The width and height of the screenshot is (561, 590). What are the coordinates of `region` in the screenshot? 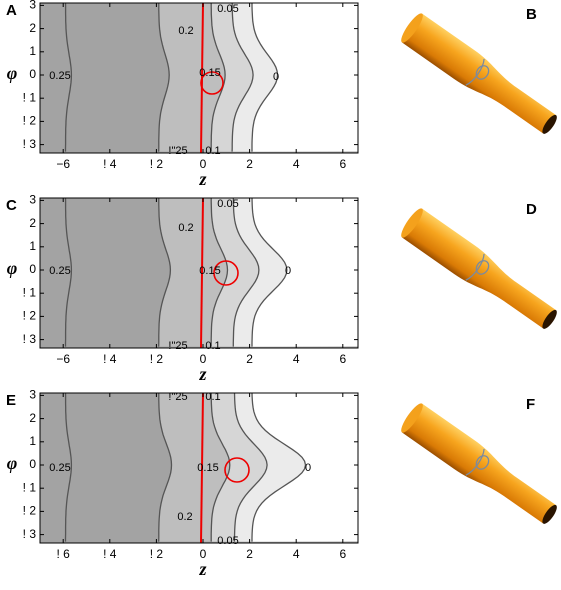 It's located at (305, 272).